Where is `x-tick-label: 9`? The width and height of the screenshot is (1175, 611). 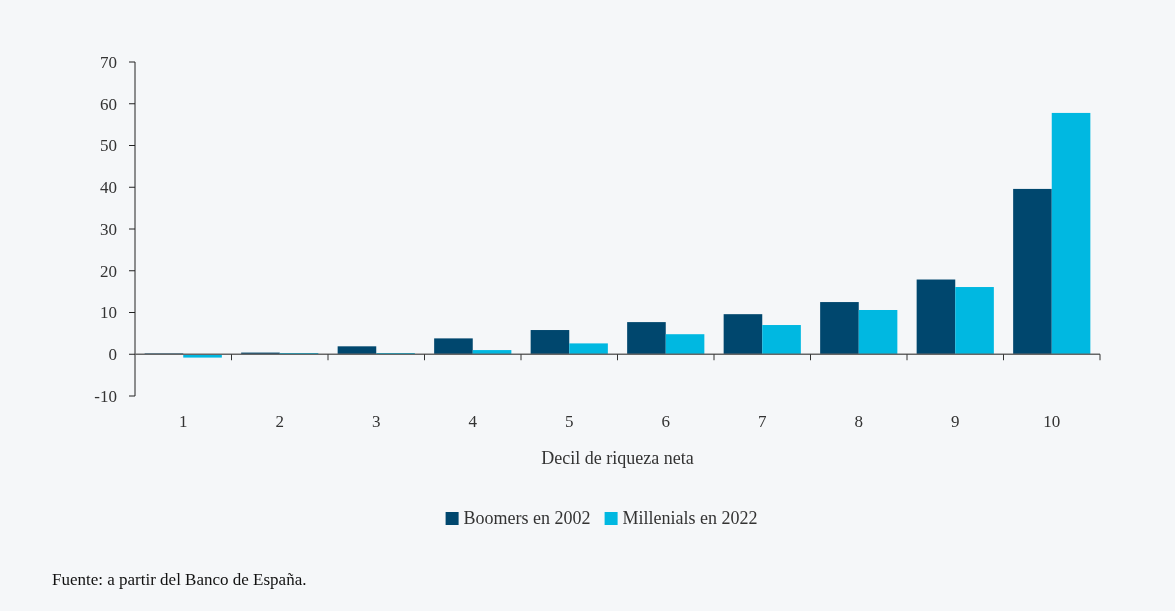
x-tick-label: 9 is located at coordinates (955, 421).